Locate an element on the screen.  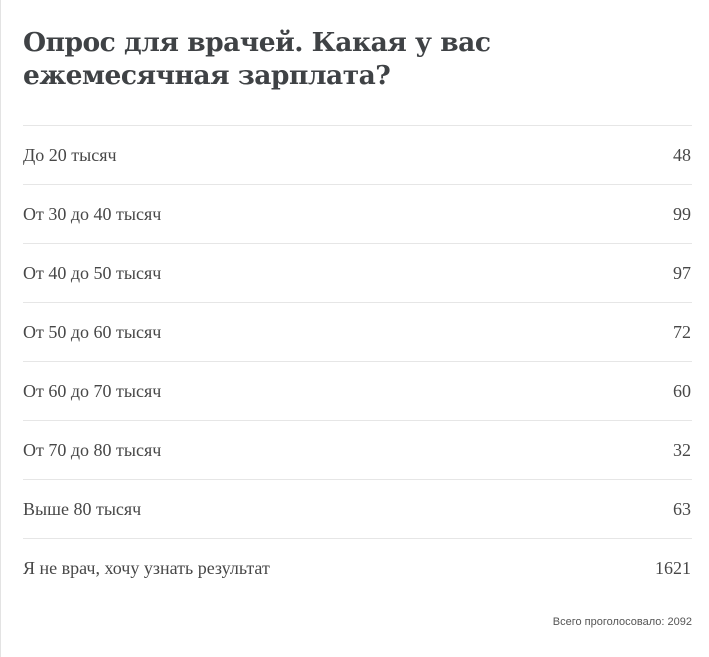
poll-option-8: Я не врач, хочу узнать результат 1621 is located at coordinates (357, 568).